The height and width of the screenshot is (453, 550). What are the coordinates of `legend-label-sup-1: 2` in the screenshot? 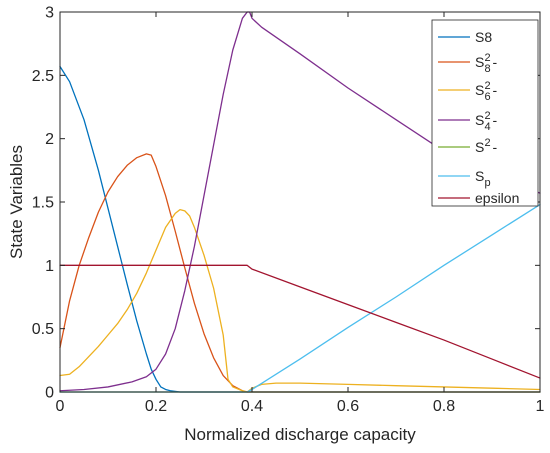 It's located at (488, 58).